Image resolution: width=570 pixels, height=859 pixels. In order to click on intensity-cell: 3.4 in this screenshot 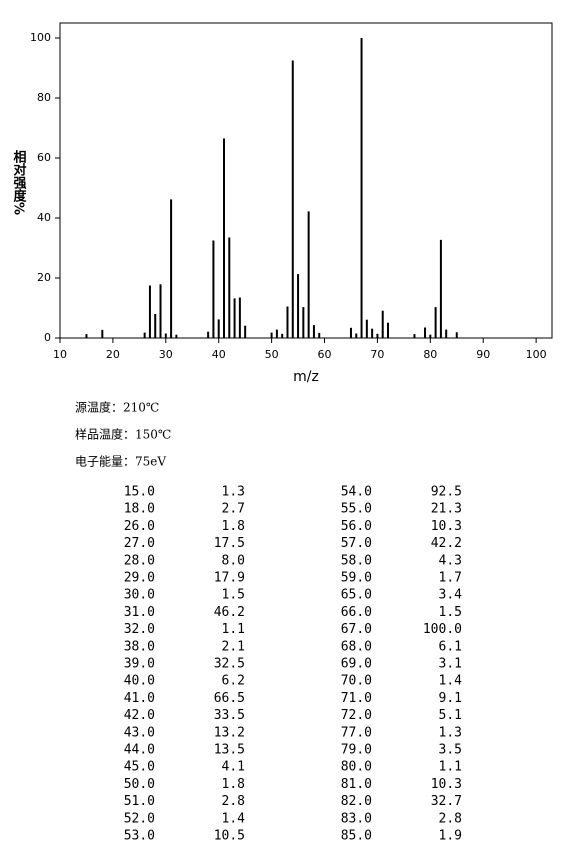, I will do `click(451, 595)`.